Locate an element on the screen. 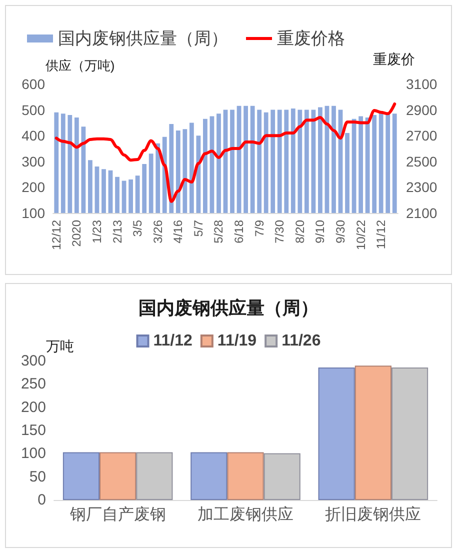  y2-tick-label: 2300 is located at coordinates (422, 187).